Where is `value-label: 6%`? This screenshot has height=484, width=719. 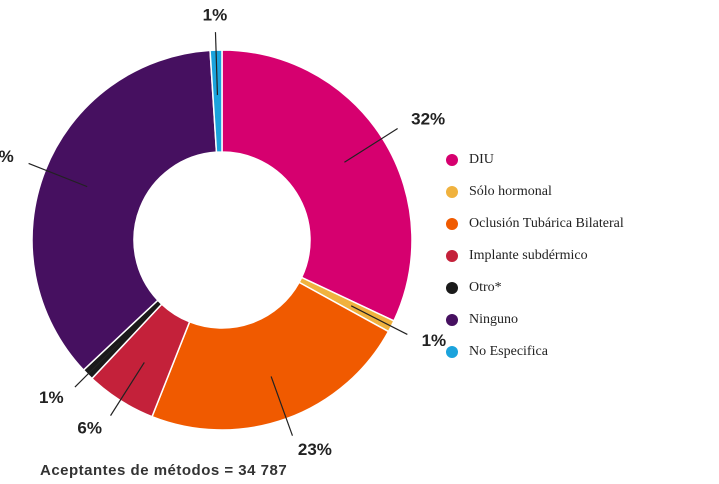
value-label: 6% is located at coordinates (89, 428).